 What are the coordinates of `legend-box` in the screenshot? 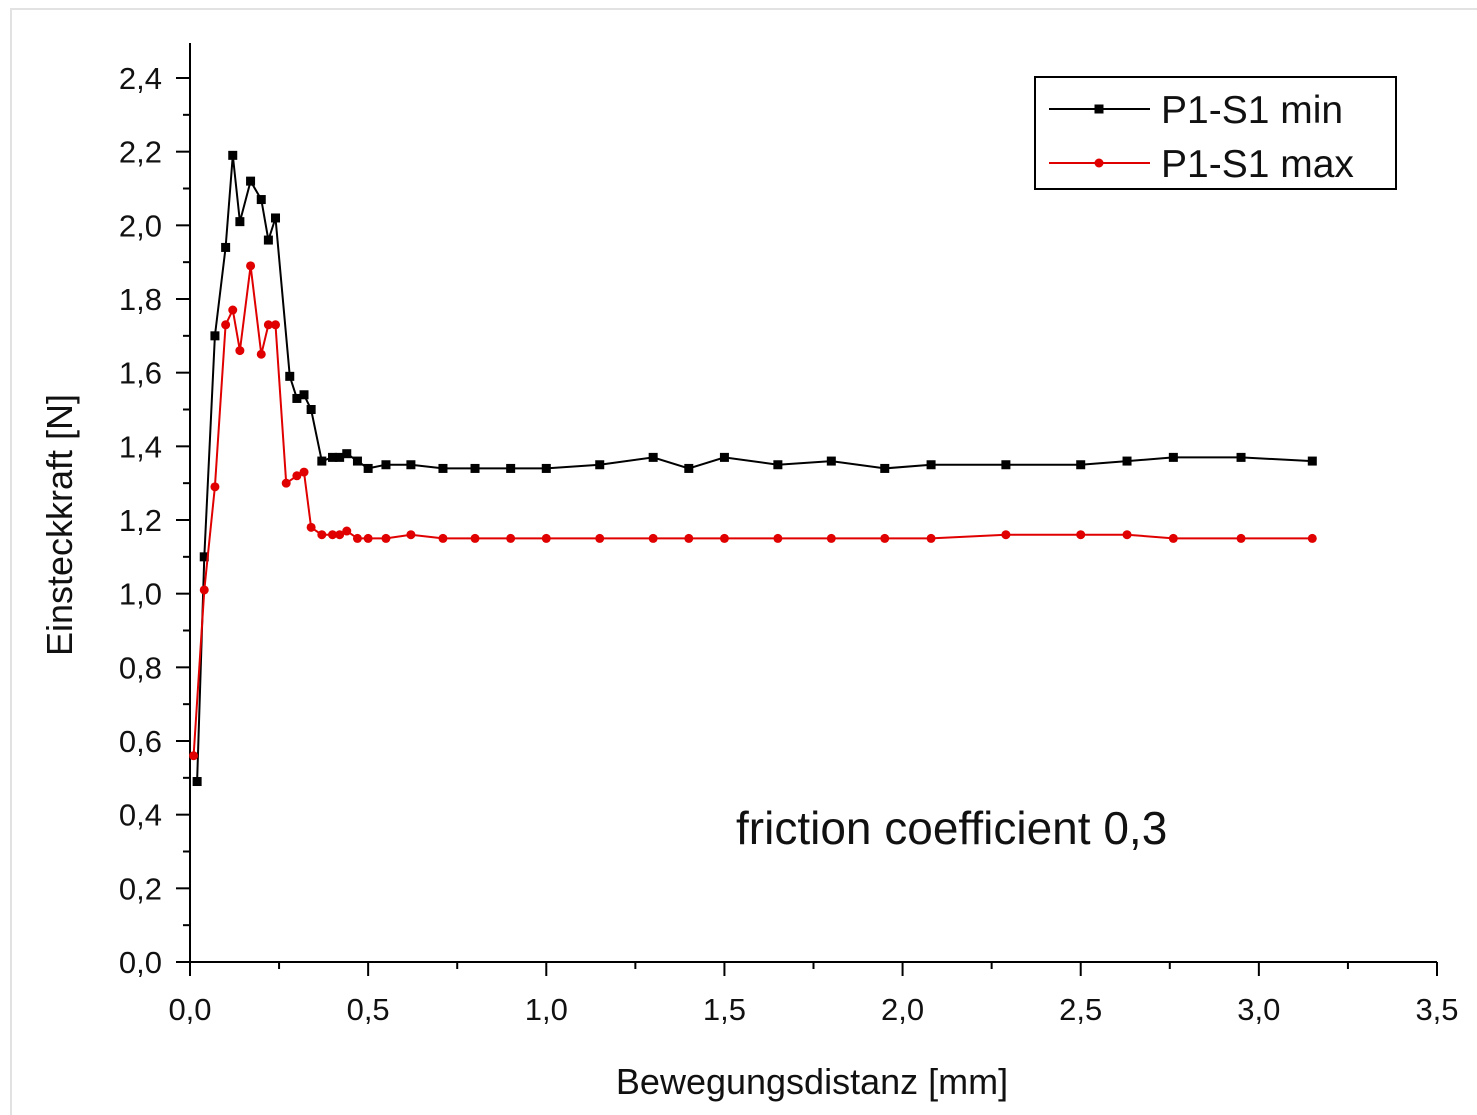 It's located at (1215, 133).